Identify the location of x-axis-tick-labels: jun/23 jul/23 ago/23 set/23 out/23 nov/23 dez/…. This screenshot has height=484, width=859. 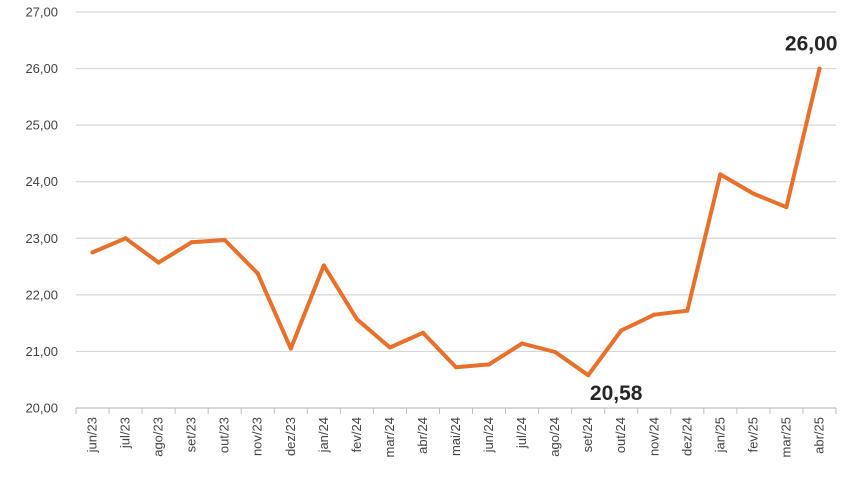
(456, 437).